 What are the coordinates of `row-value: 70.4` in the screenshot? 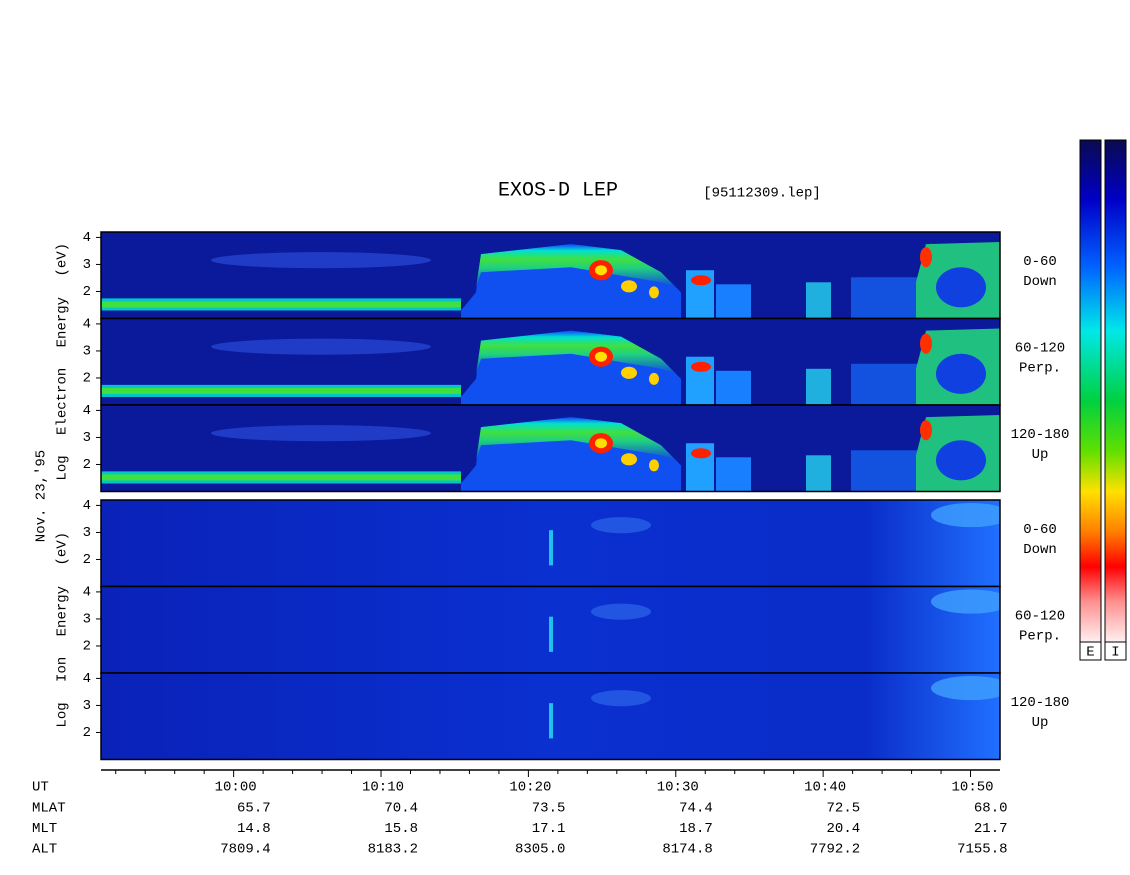 It's located at (401, 809).